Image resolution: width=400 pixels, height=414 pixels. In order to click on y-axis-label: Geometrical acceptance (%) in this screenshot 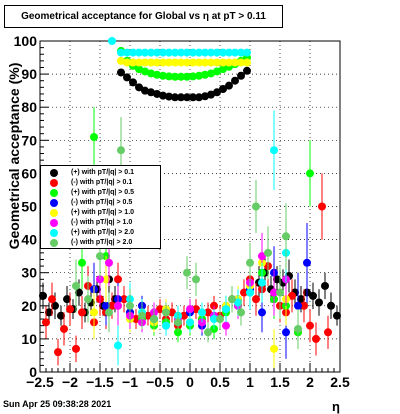, I will do `click(14, 156)`.